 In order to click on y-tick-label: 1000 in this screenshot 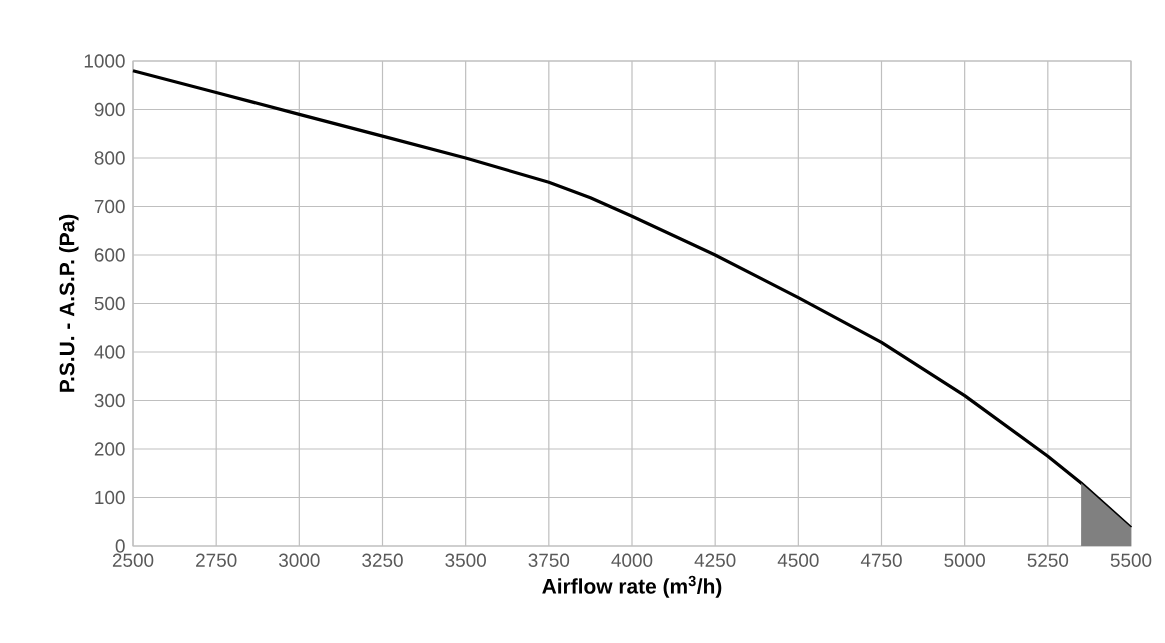, I will do `click(104, 61)`.